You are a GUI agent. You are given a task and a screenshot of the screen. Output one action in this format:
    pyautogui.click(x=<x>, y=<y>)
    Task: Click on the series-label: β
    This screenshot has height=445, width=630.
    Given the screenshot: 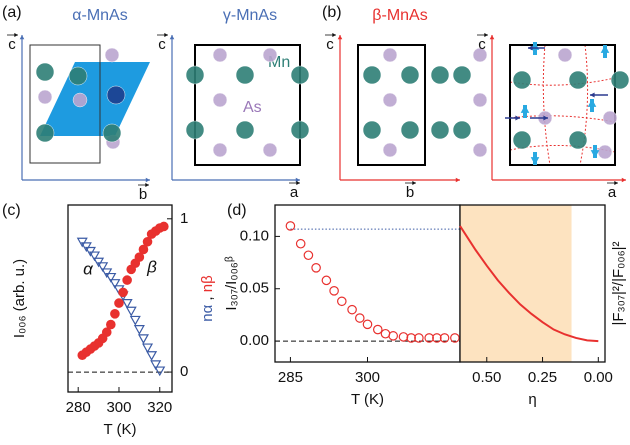 What is the action you would take?
    pyautogui.click(x=151, y=266)
    